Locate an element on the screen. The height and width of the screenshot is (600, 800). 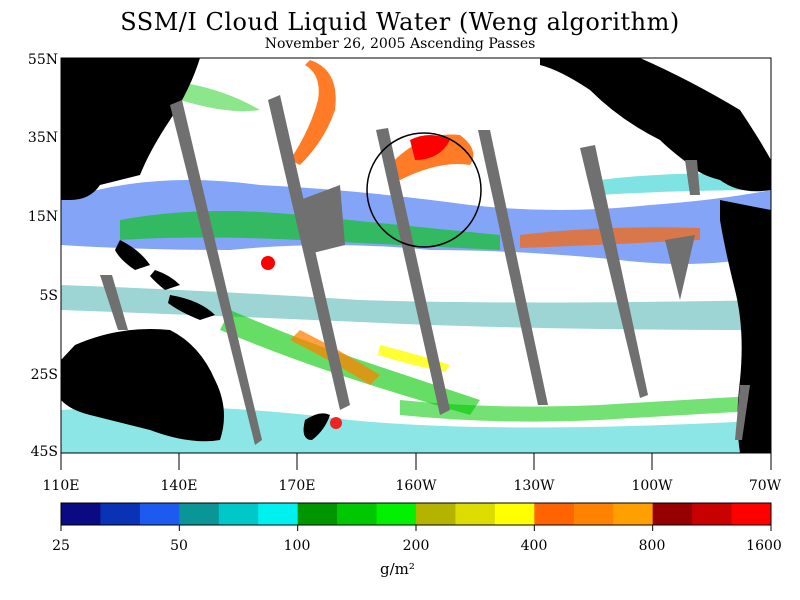
lon-label: 110E is located at coordinates (61, 486).